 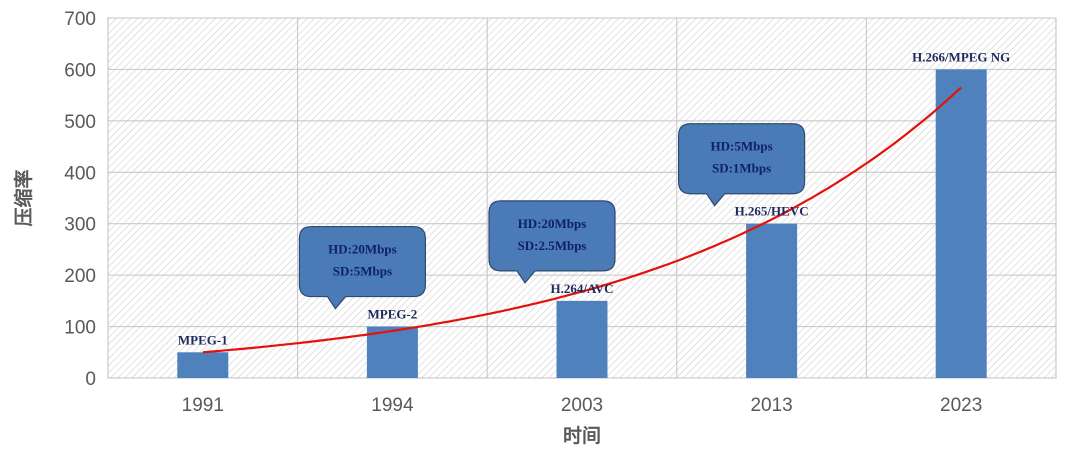 I want to click on y-axis-title: 压缩率, so click(x=23, y=197).